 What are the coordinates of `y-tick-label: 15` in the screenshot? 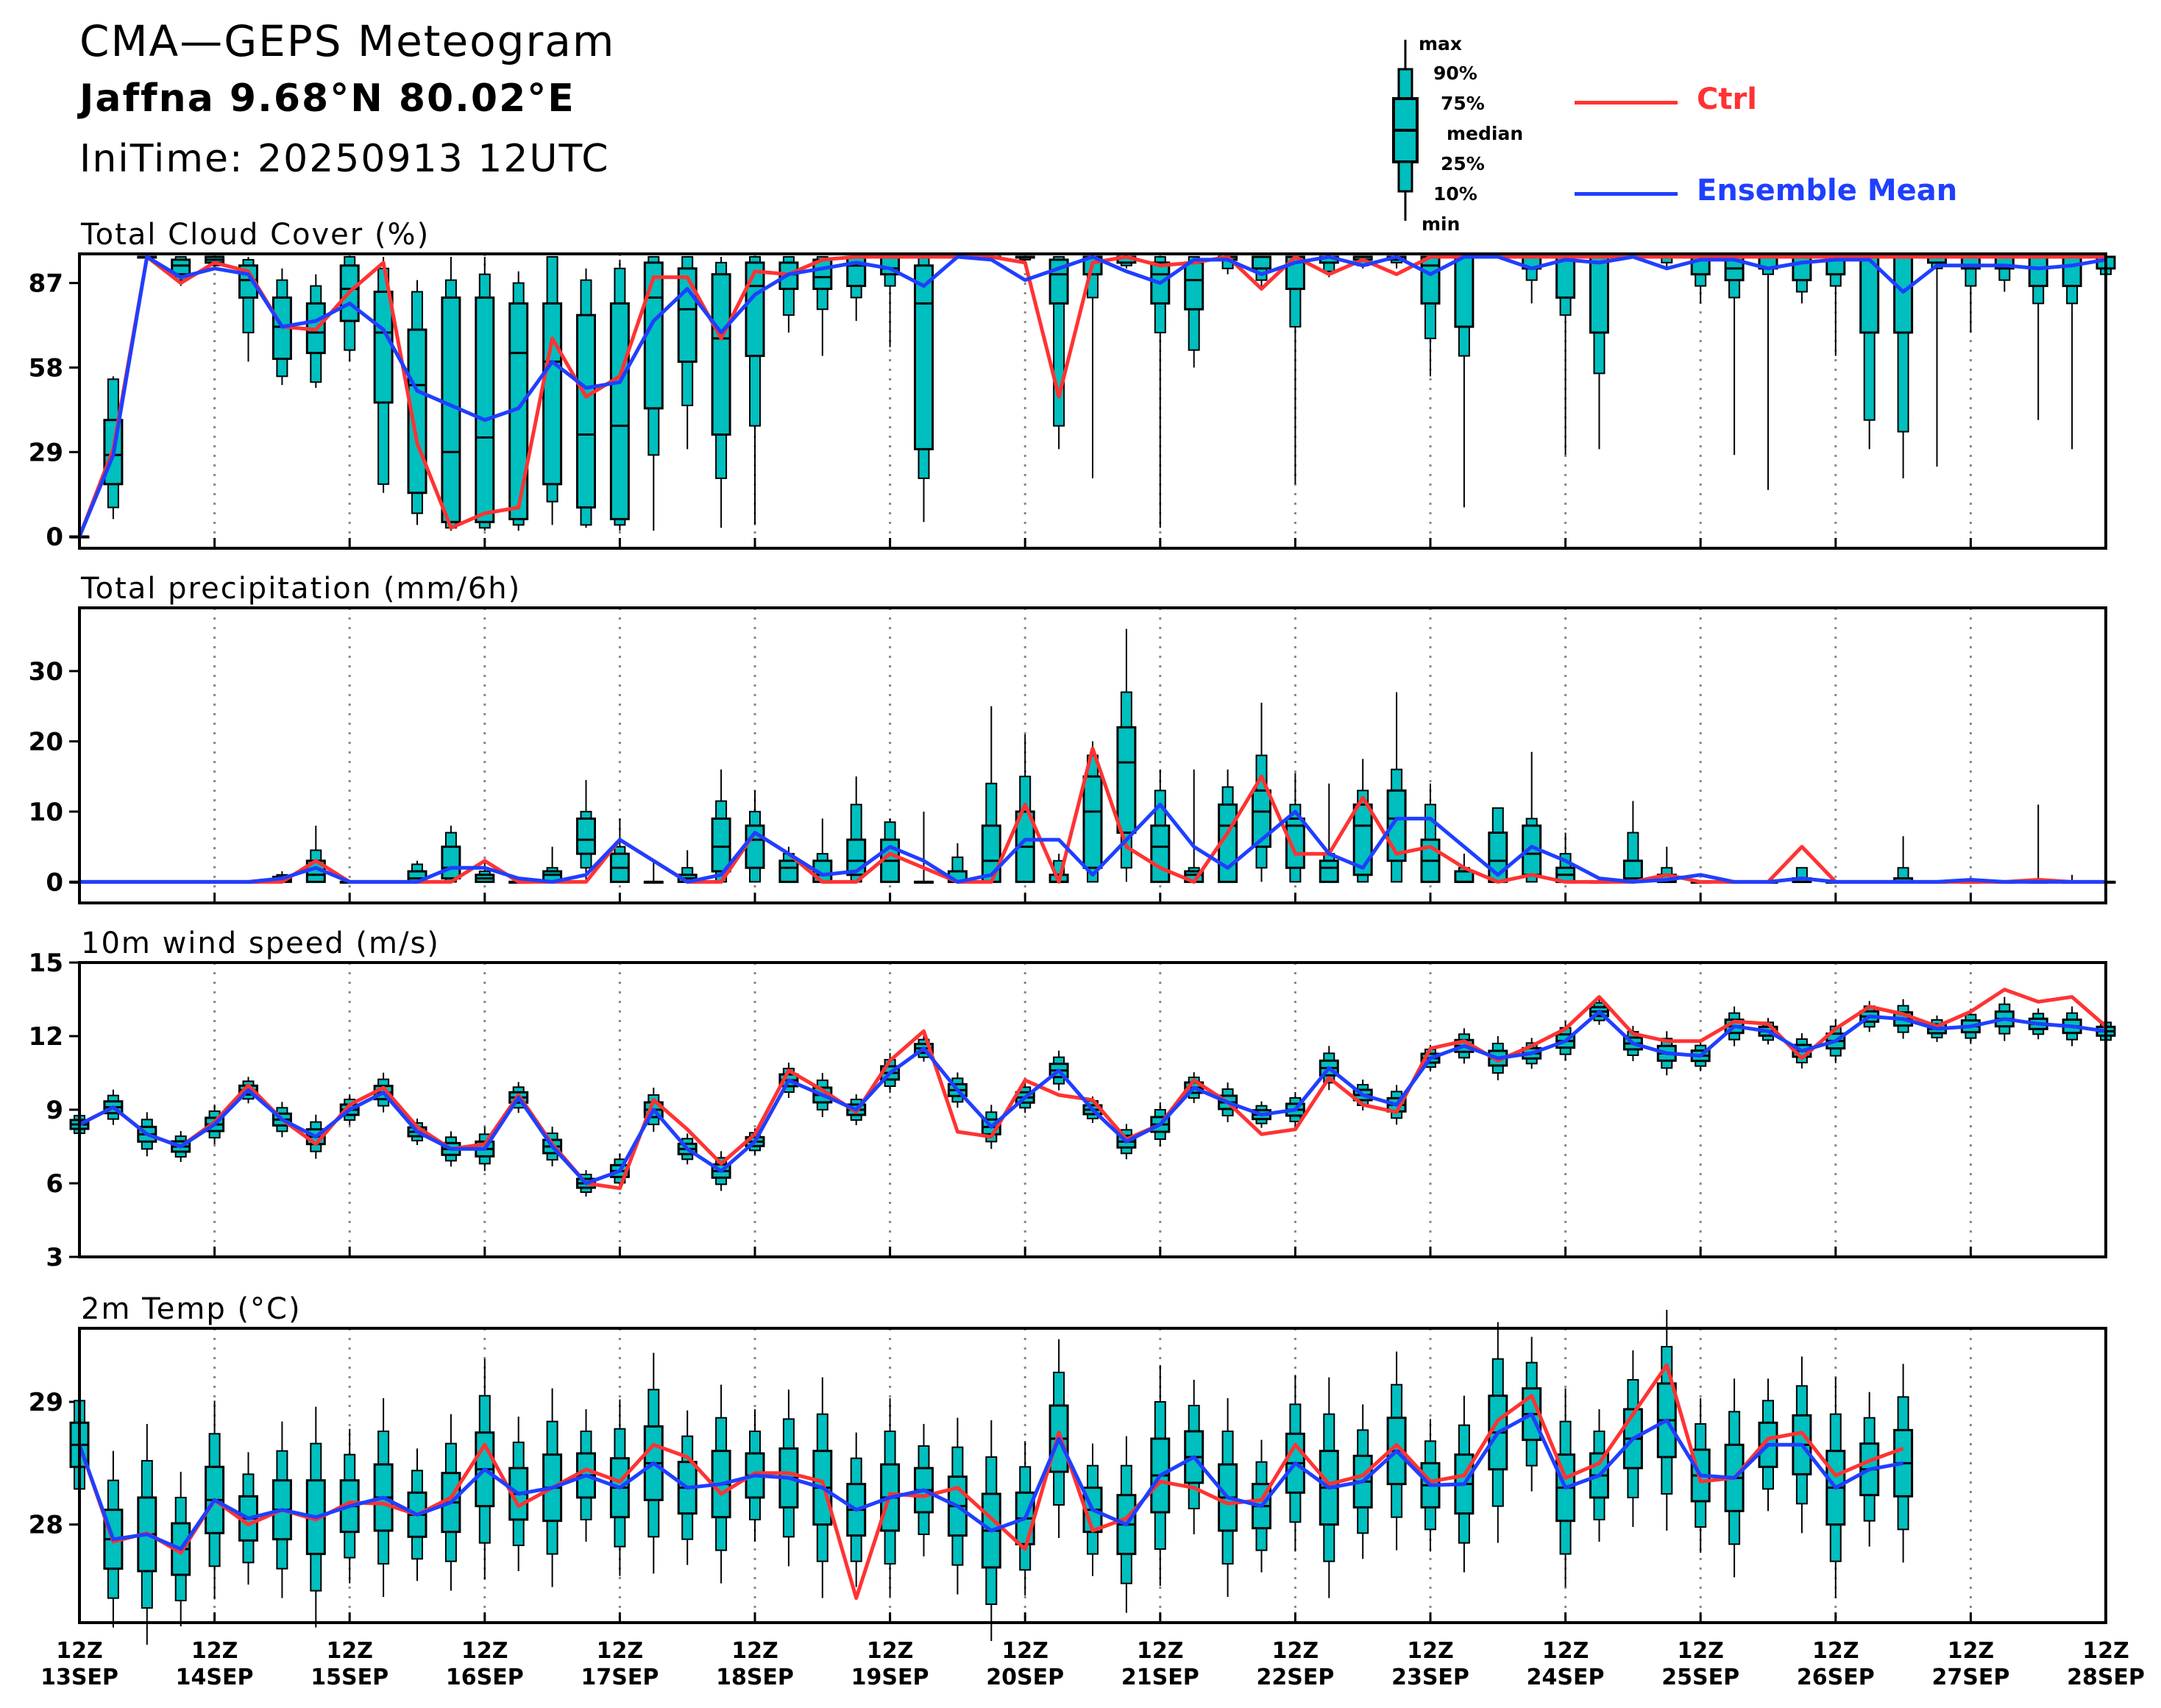 It's located at (46, 963).